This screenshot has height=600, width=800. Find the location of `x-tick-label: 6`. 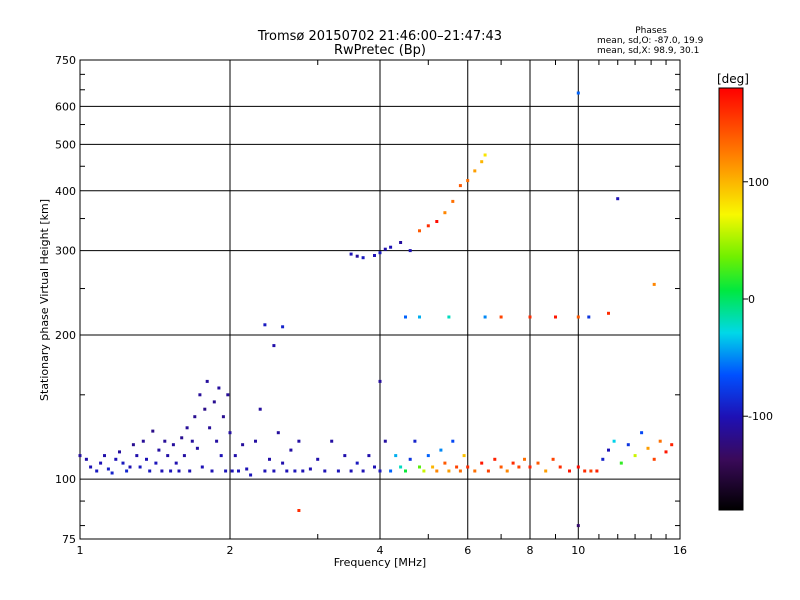

x-tick-label: 6 is located at coordinates (467, 550).